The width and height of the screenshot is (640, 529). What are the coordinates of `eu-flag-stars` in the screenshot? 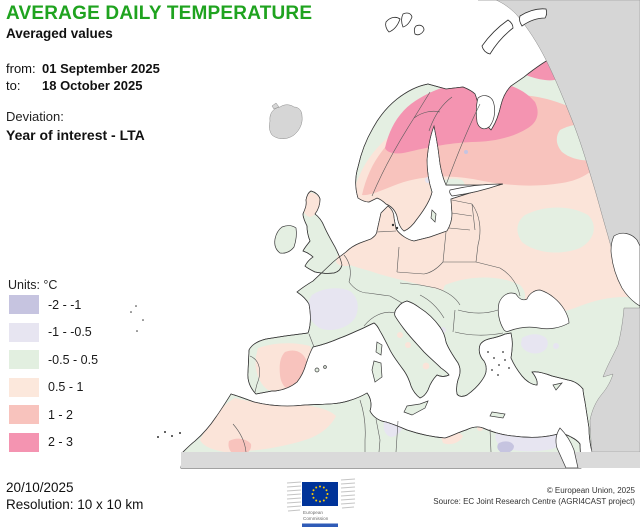 It's located at (320, 494).